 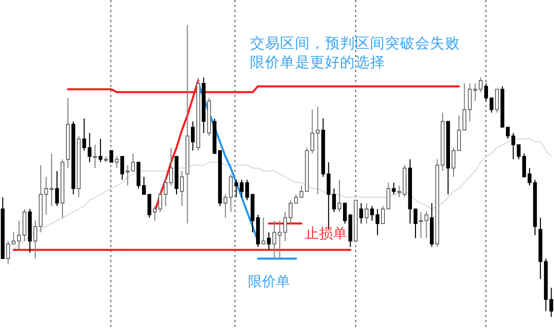 What do you see at coordinates (269, 282) in the screenshot?
I see `annotation: 限价单` at bounding box center [269, 282].